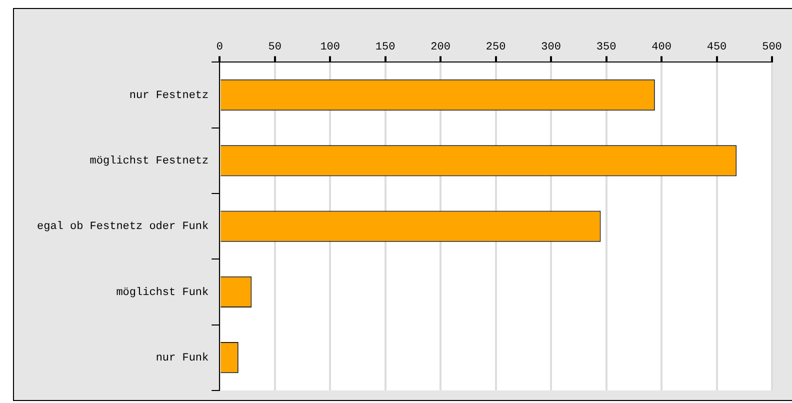 This screenshot has height=403, width=792. I want to click on x-tick-label: 350, so click(606, 48).